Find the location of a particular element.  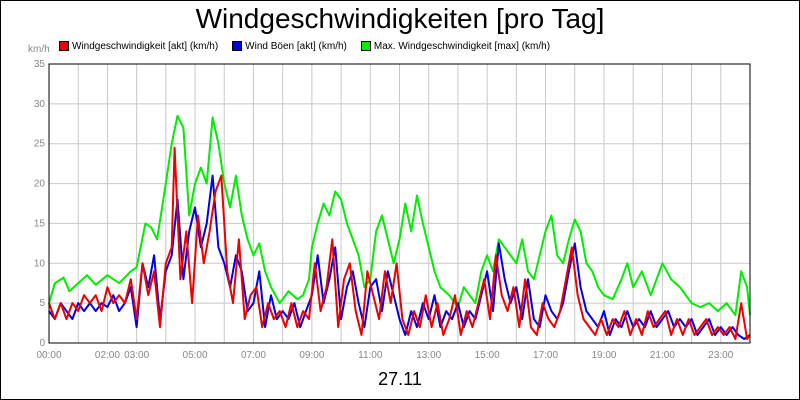

chart-title: Windgeschwindigkeiten [pro Tag] is located at coordinates (400, 18).